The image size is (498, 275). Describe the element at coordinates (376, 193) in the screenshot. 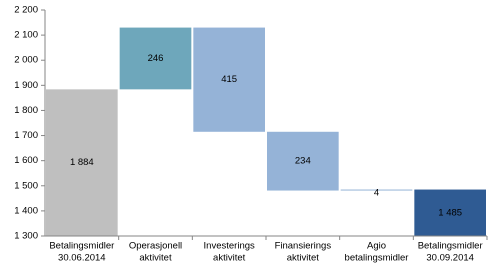

I see `value-label: 4` at that location.